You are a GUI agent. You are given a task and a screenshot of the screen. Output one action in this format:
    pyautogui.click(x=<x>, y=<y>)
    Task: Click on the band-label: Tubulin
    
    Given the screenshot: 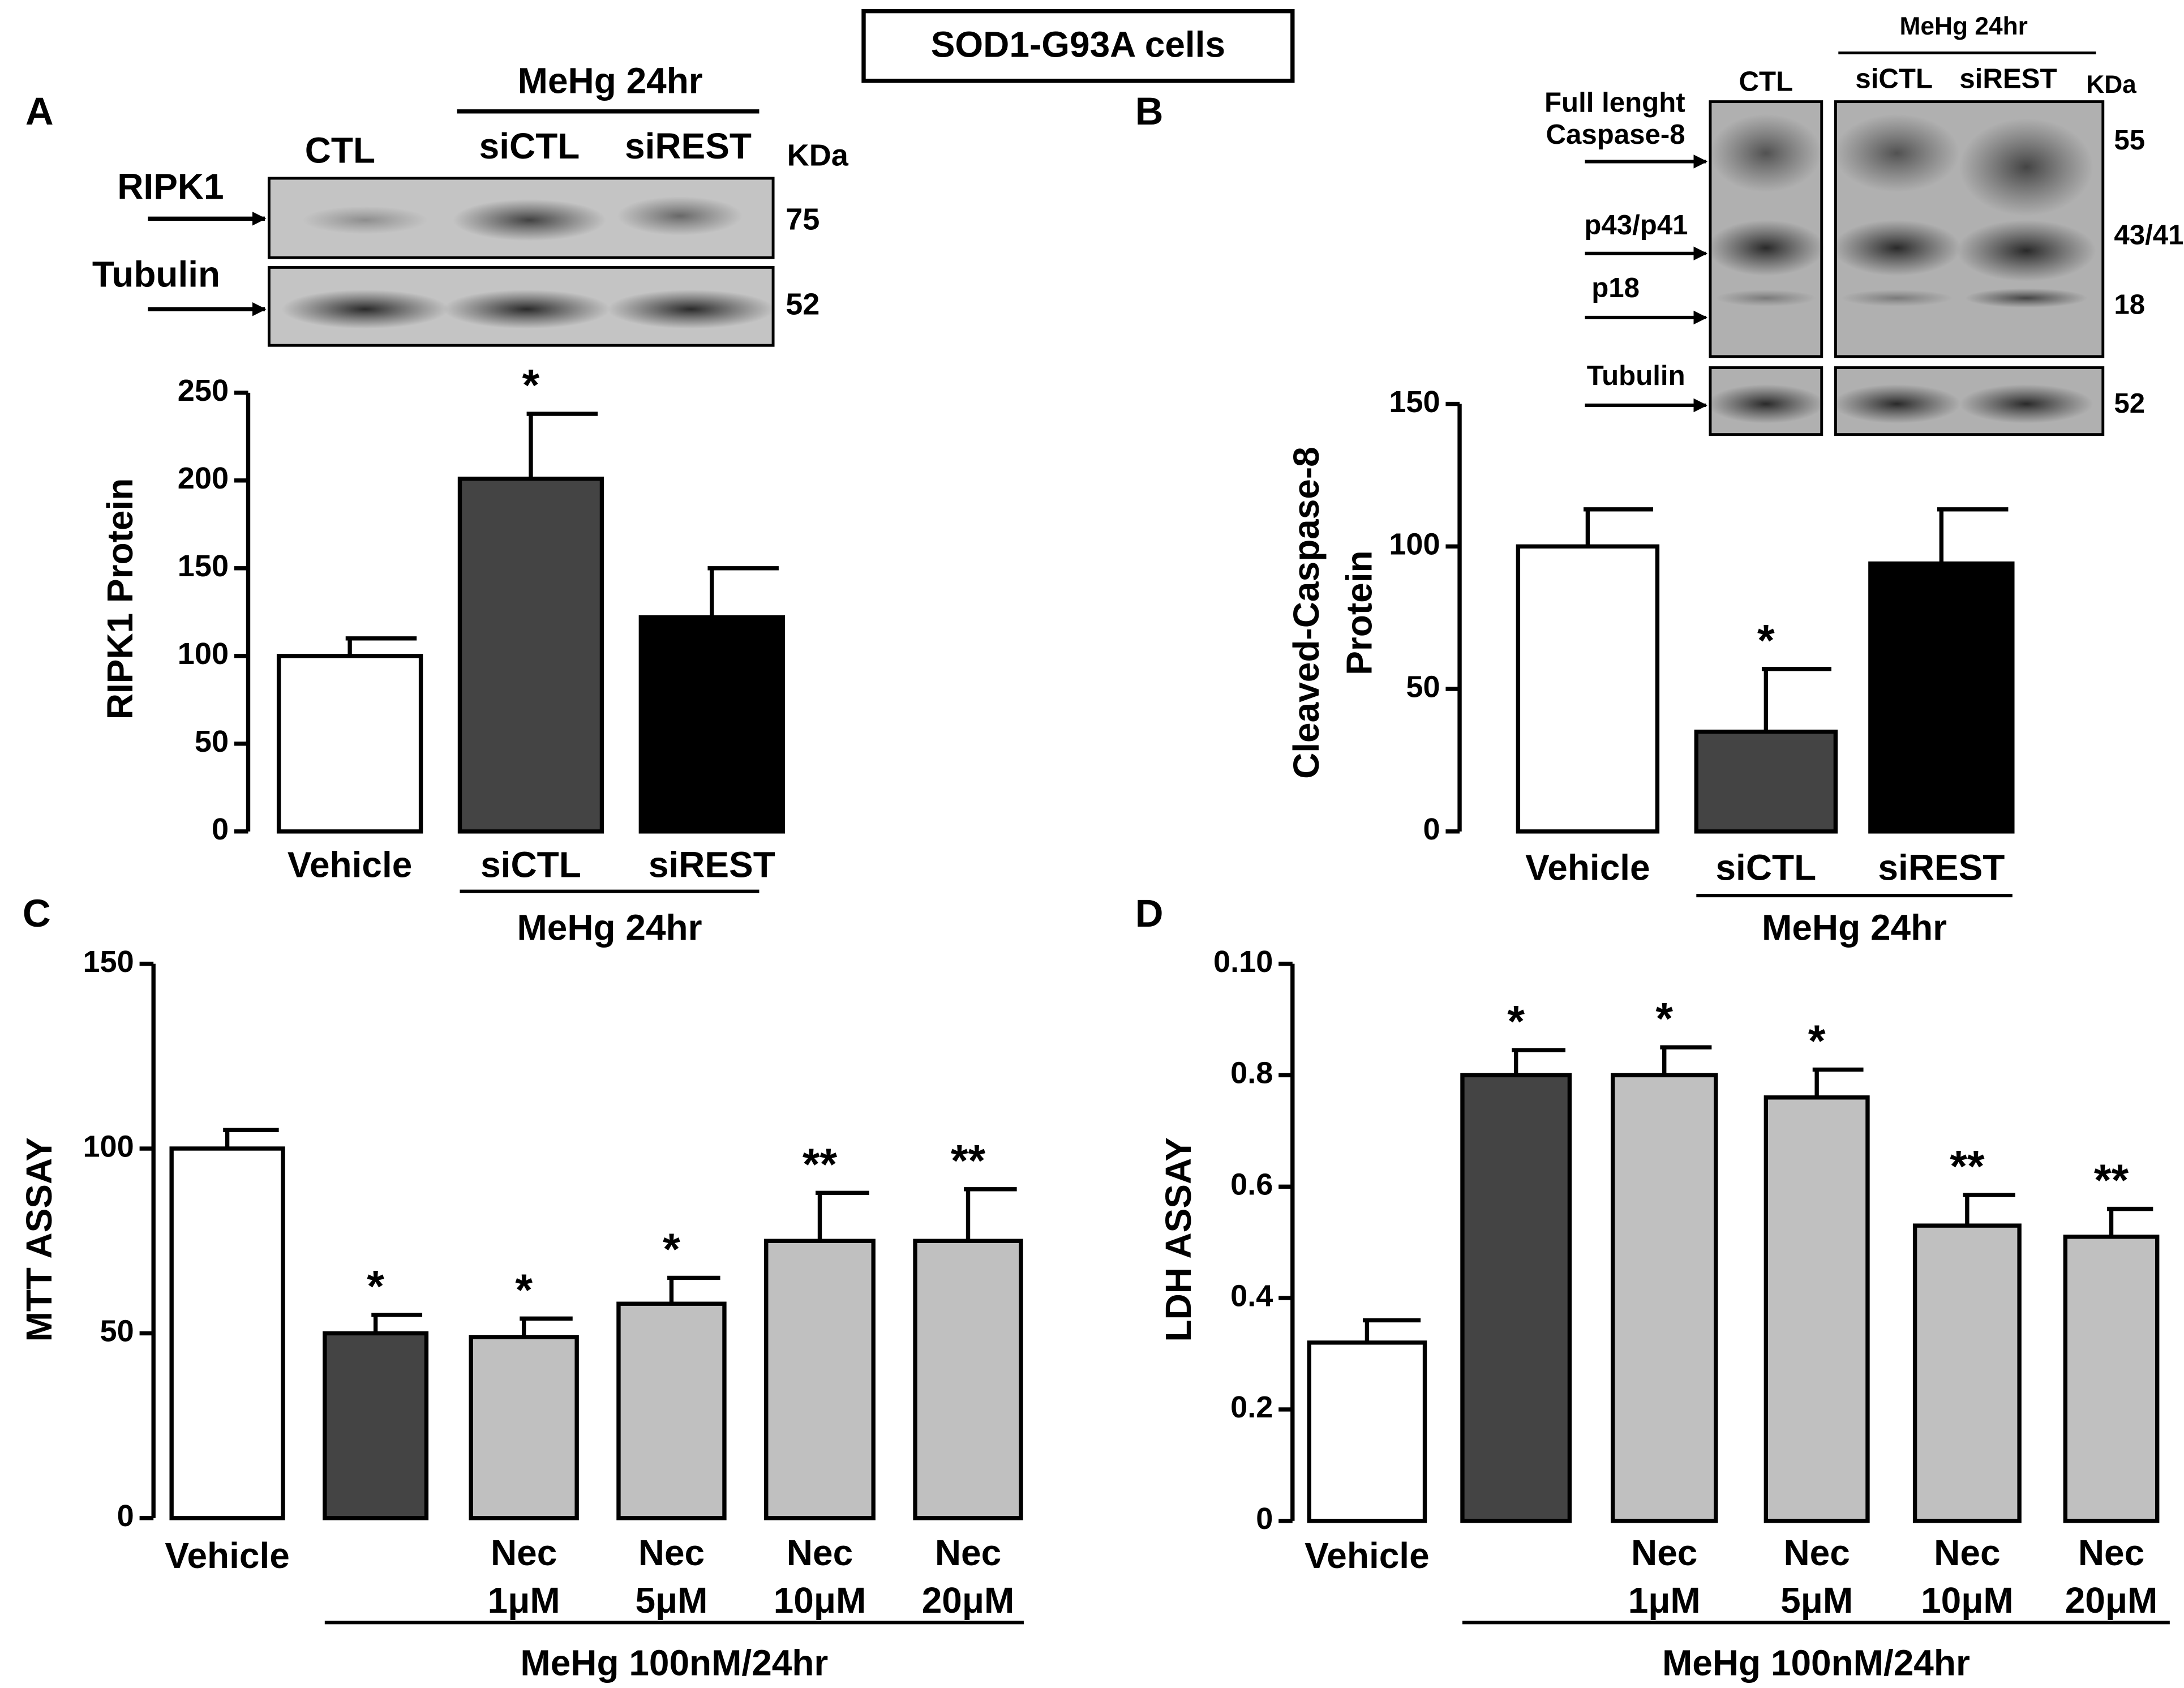 What is the action you would take?
    pyautogui.click(x=156, y=274)
    